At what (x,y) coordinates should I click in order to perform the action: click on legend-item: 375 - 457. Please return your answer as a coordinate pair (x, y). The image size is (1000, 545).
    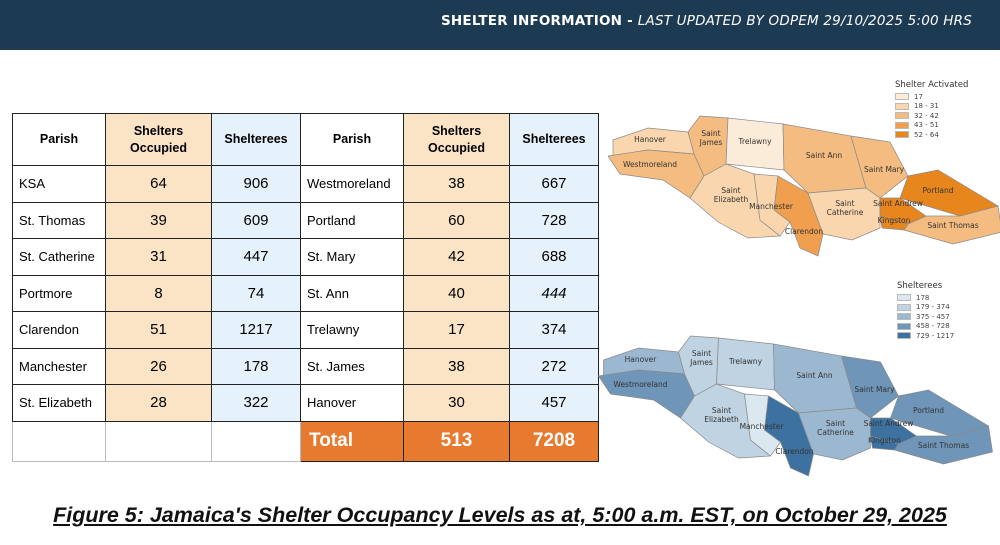
    Looking at the image, I should click on (925, 317).